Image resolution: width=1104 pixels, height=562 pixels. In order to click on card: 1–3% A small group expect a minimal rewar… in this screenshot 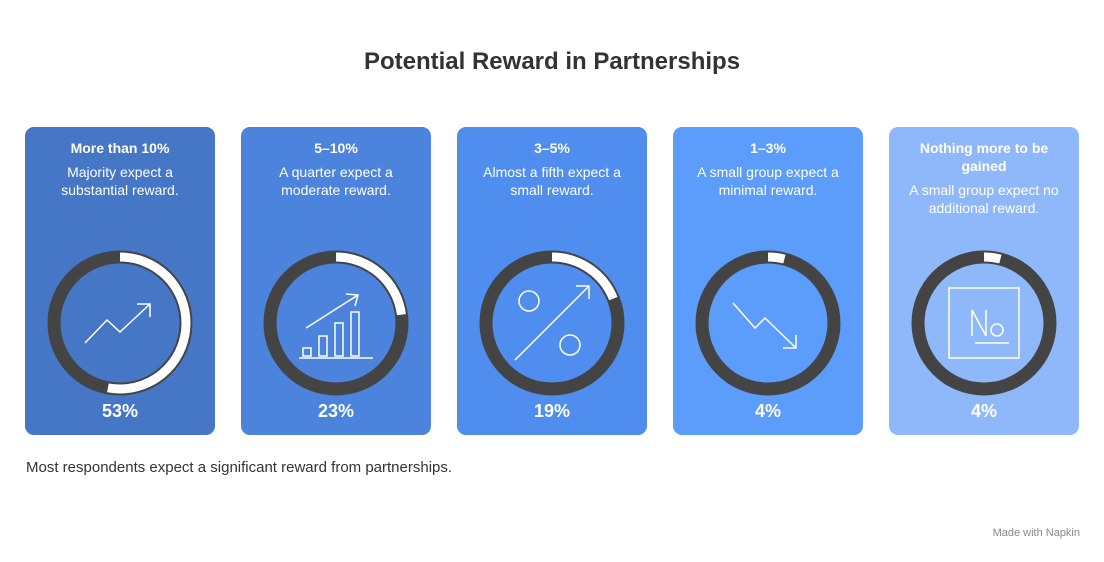, I will do `click(768, 281)`.